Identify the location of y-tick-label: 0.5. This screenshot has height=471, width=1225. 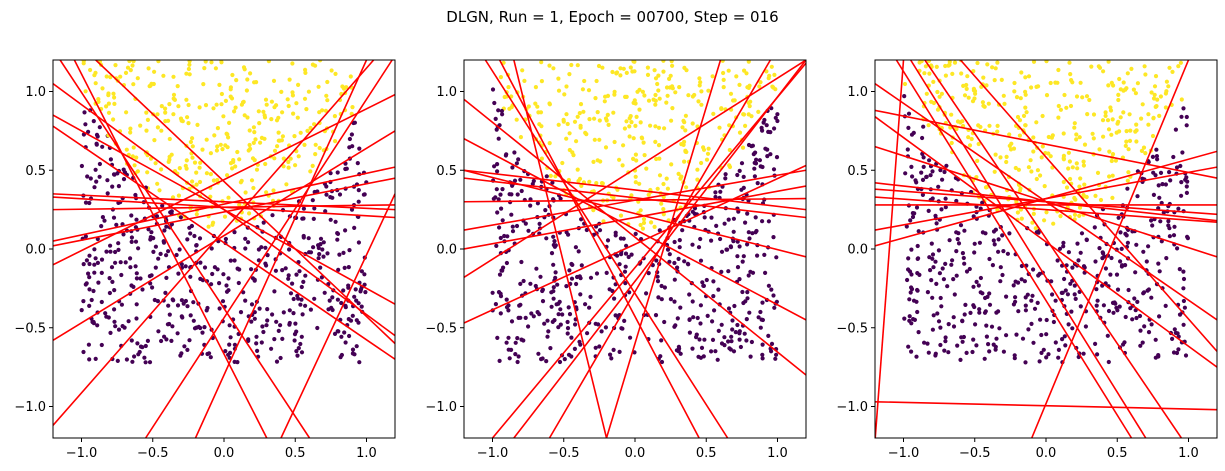
(35, 171).